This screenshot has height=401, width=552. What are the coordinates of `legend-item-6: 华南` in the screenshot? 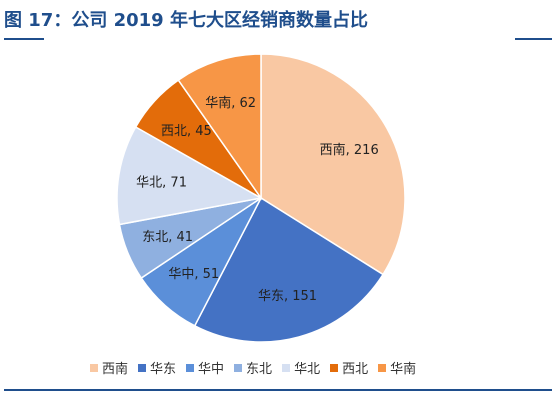 It's located at (397, 367).